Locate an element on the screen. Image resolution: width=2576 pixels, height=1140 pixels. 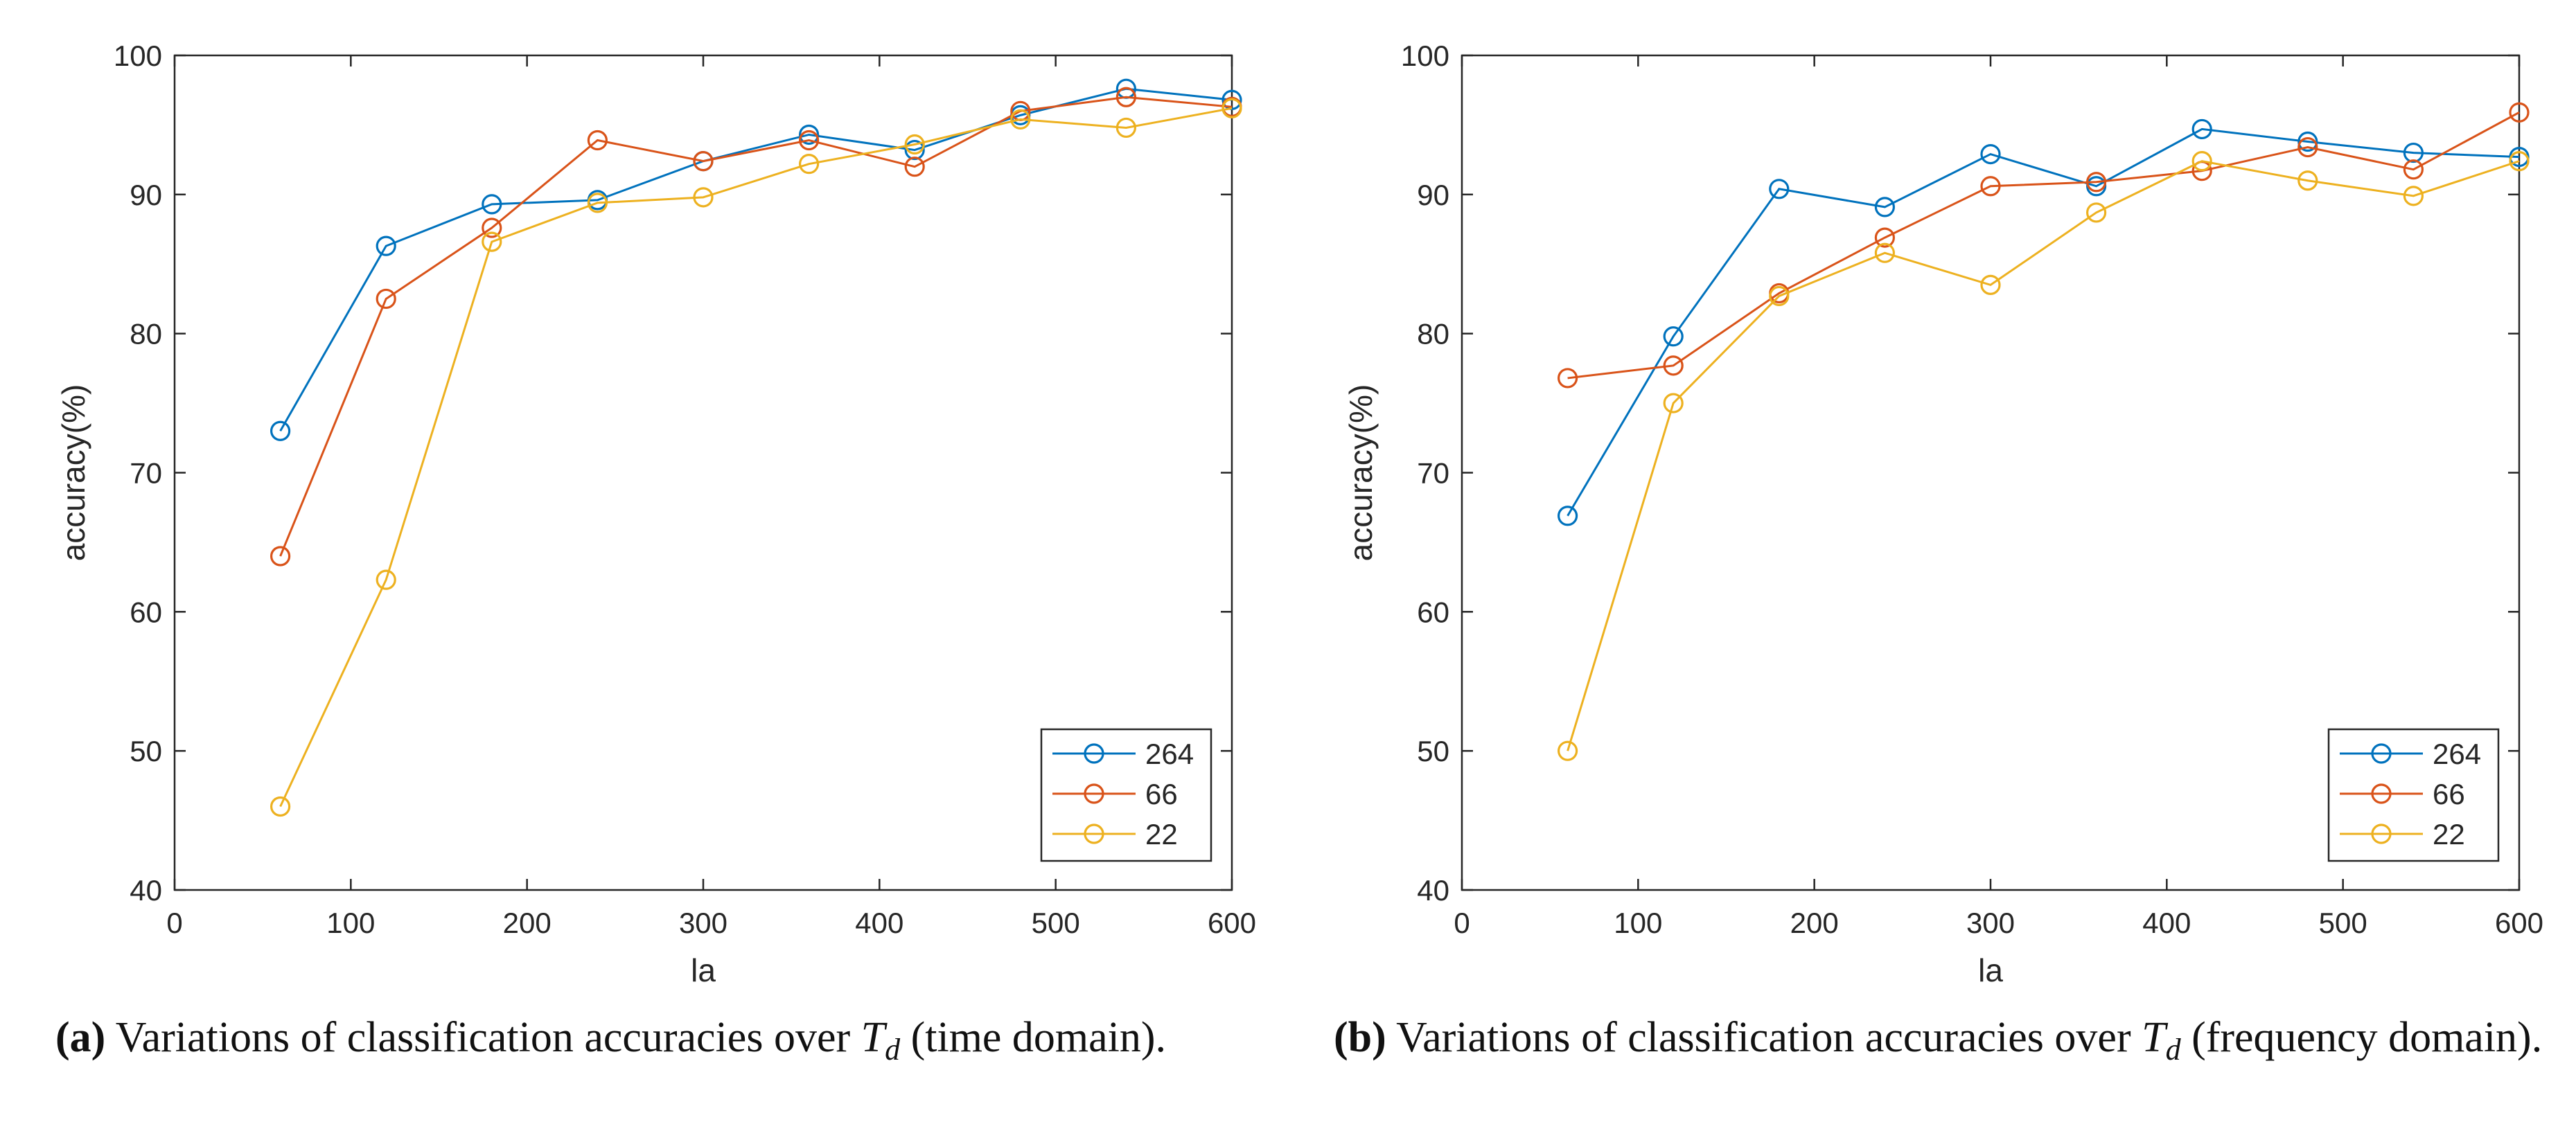
chart-a-ytick-label: 80 is located at coordinates (146, 334).